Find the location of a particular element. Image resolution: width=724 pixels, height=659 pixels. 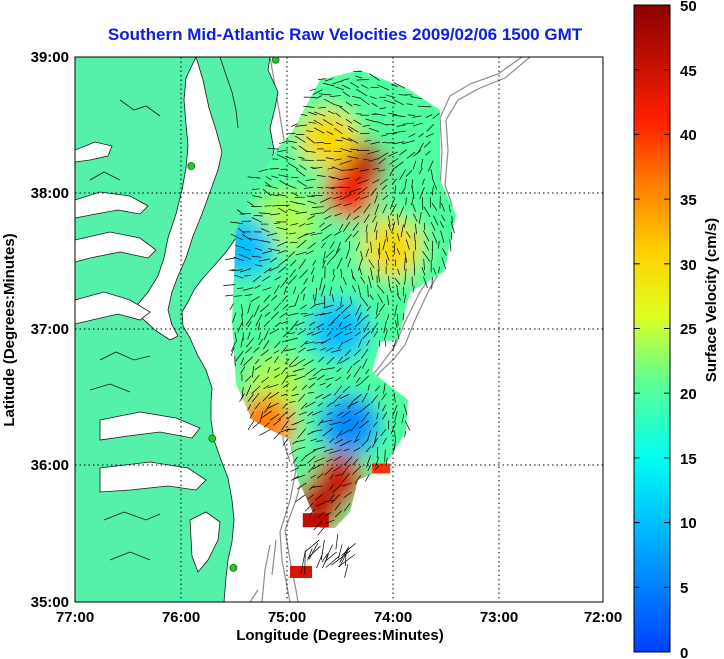

velocity-cell is located at coordinates (315, 520).